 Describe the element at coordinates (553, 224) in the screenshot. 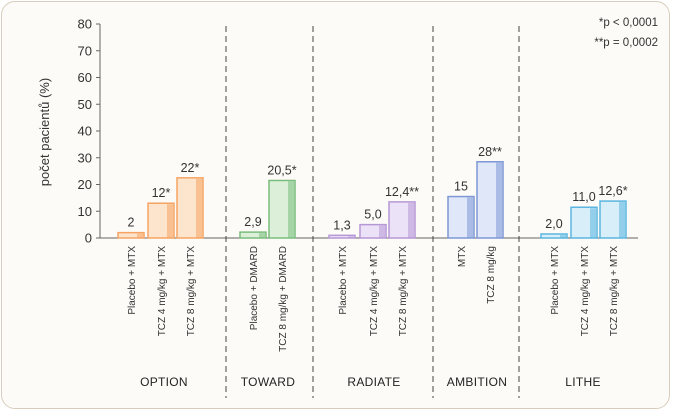

I see `bar-value-label: 2,0` at that location.